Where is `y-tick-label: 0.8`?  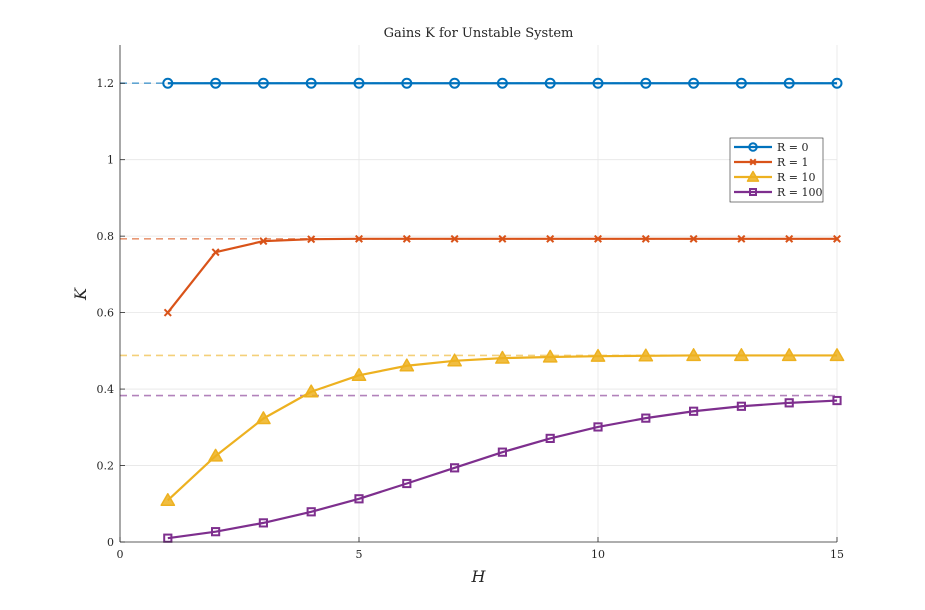 y-tick-label: 0.8 is located at coordinates (106, 236).